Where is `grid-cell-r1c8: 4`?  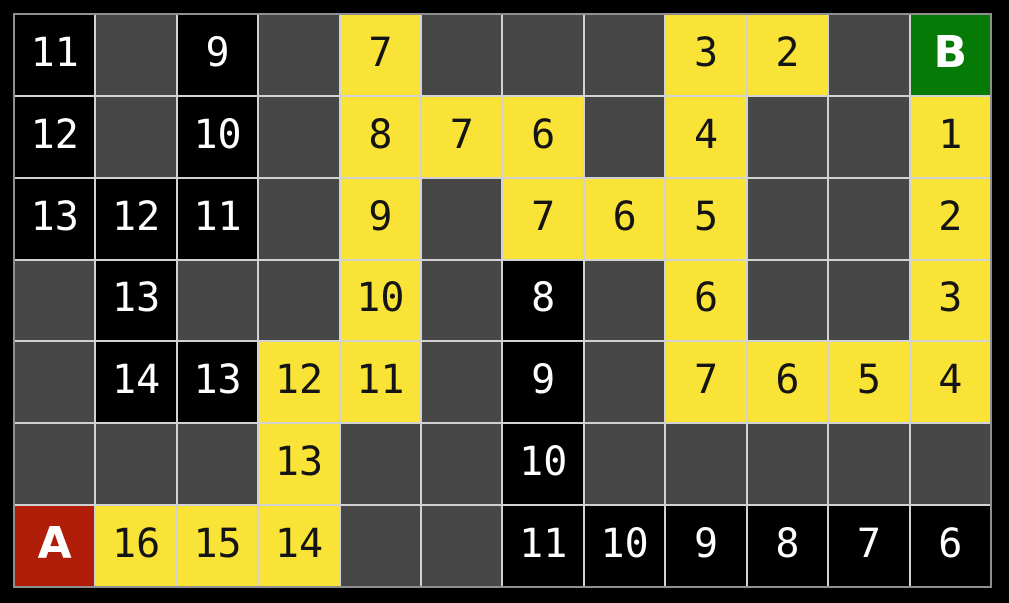
grid-cell-r1c8: 4 is located at coordinates (706, 136).